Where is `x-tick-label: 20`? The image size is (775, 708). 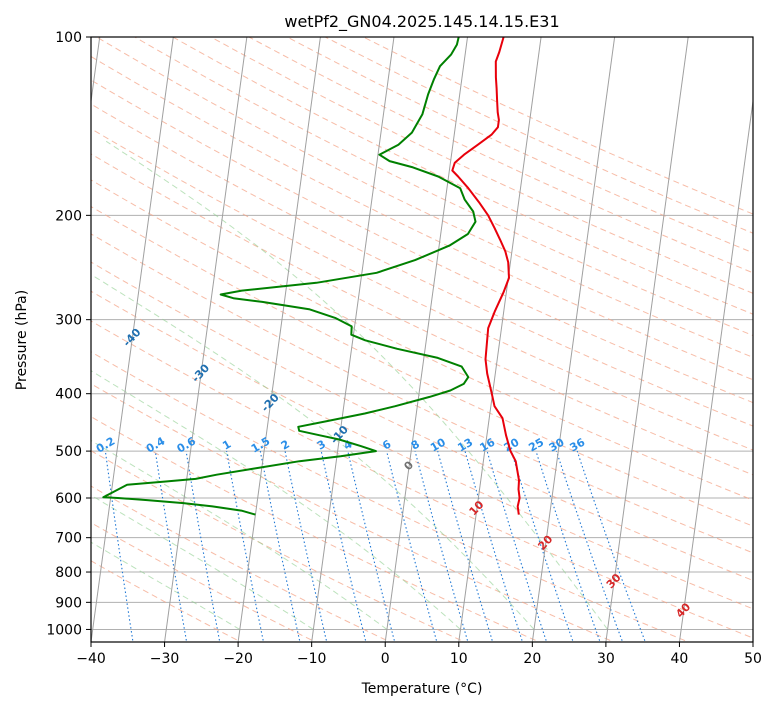 x-tick-label: 20 is located at coordinates (532, 659).